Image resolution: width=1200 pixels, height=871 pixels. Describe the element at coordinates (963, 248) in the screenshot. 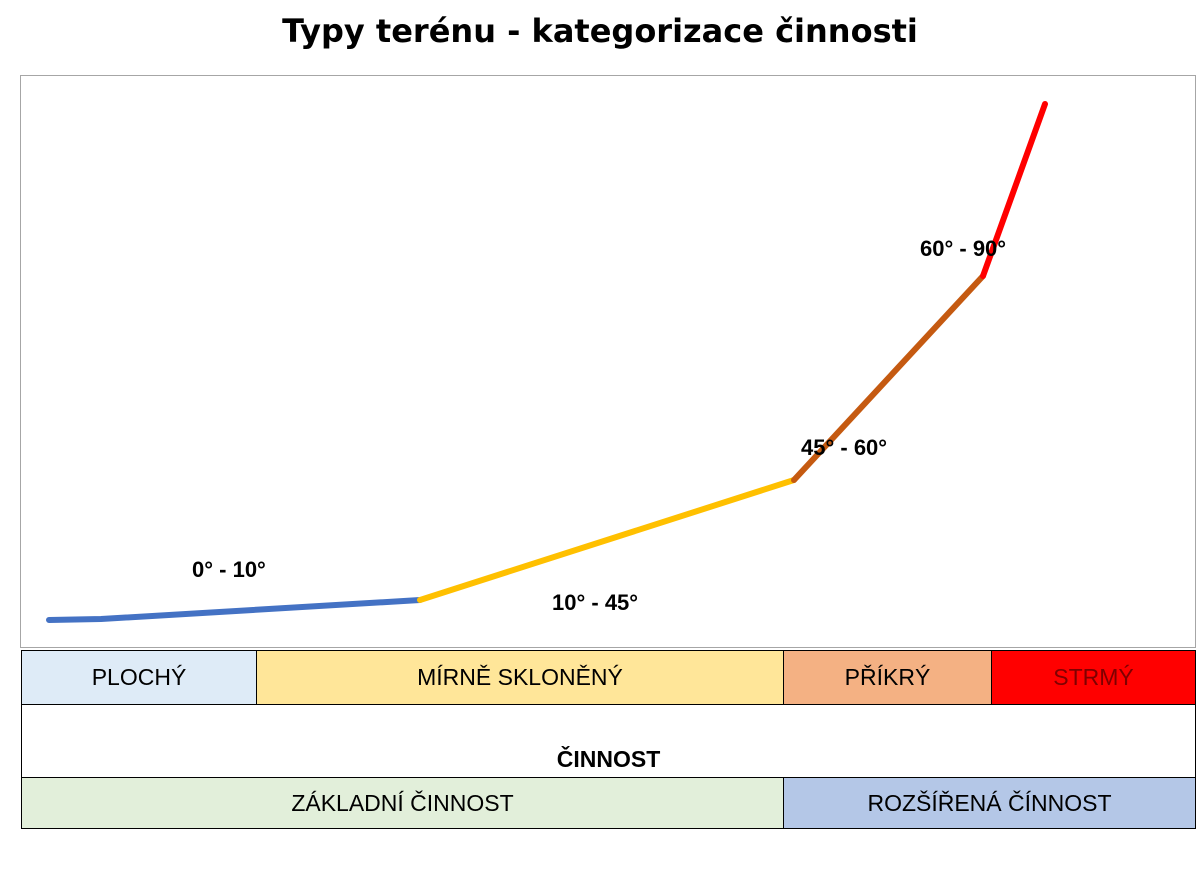

I see `segment-label-vertical: 60° - 90°` at that location.